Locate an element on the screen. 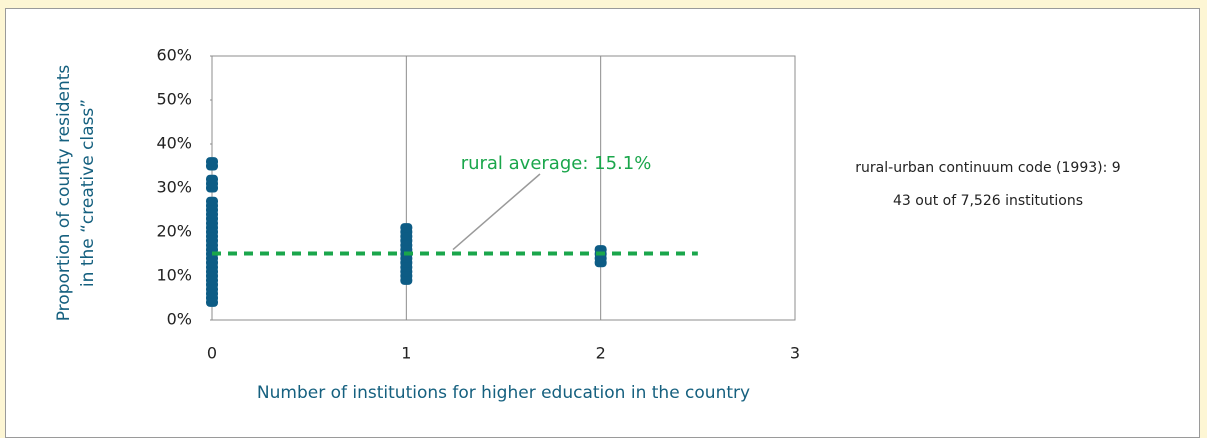 The height and width of the screenshot is (438, 1207). y-tick-label: 50% is located at coordinates (174, 99).